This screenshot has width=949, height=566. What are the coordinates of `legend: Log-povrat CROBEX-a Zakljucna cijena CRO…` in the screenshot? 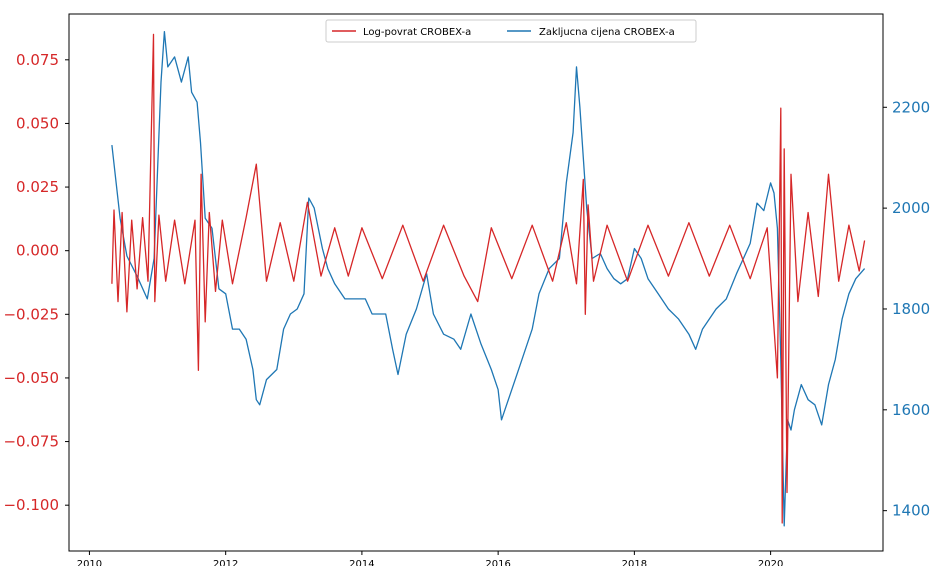 It's located at (511, 31).